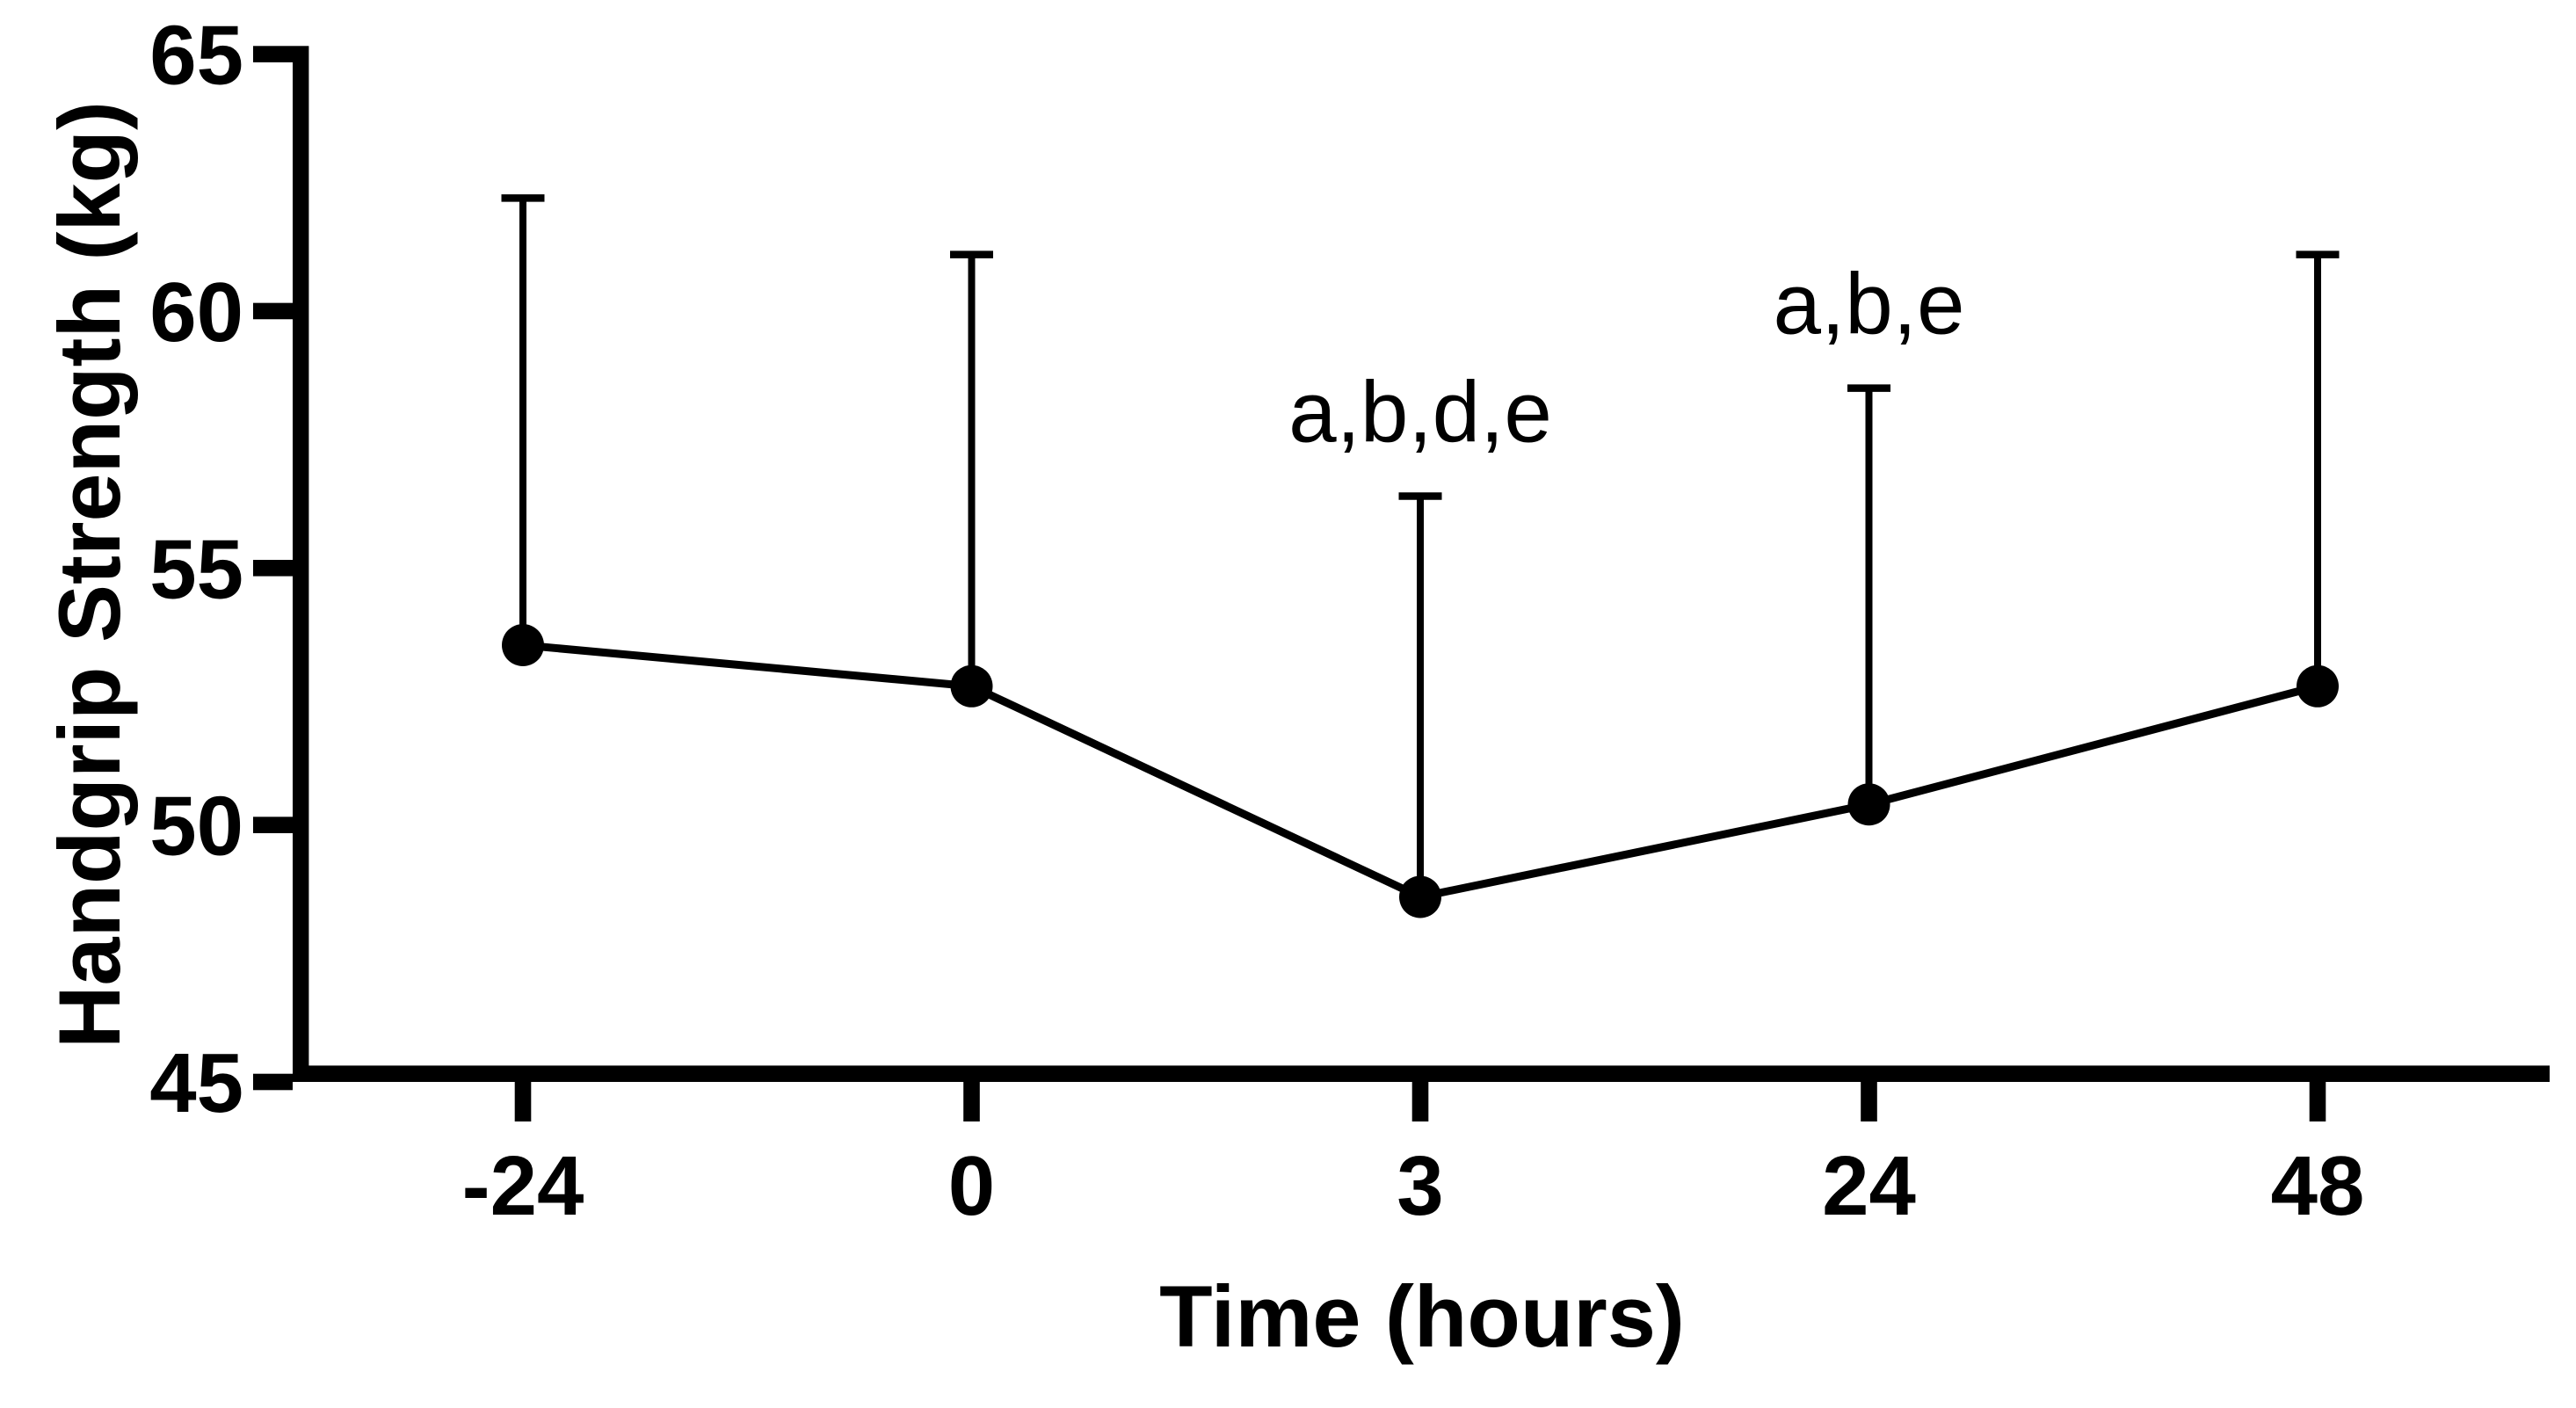  What do you see at coordinates (196, 1083) in the screenshot?
I see `y-tick-label: 45` at bounding box center [196, 1083].